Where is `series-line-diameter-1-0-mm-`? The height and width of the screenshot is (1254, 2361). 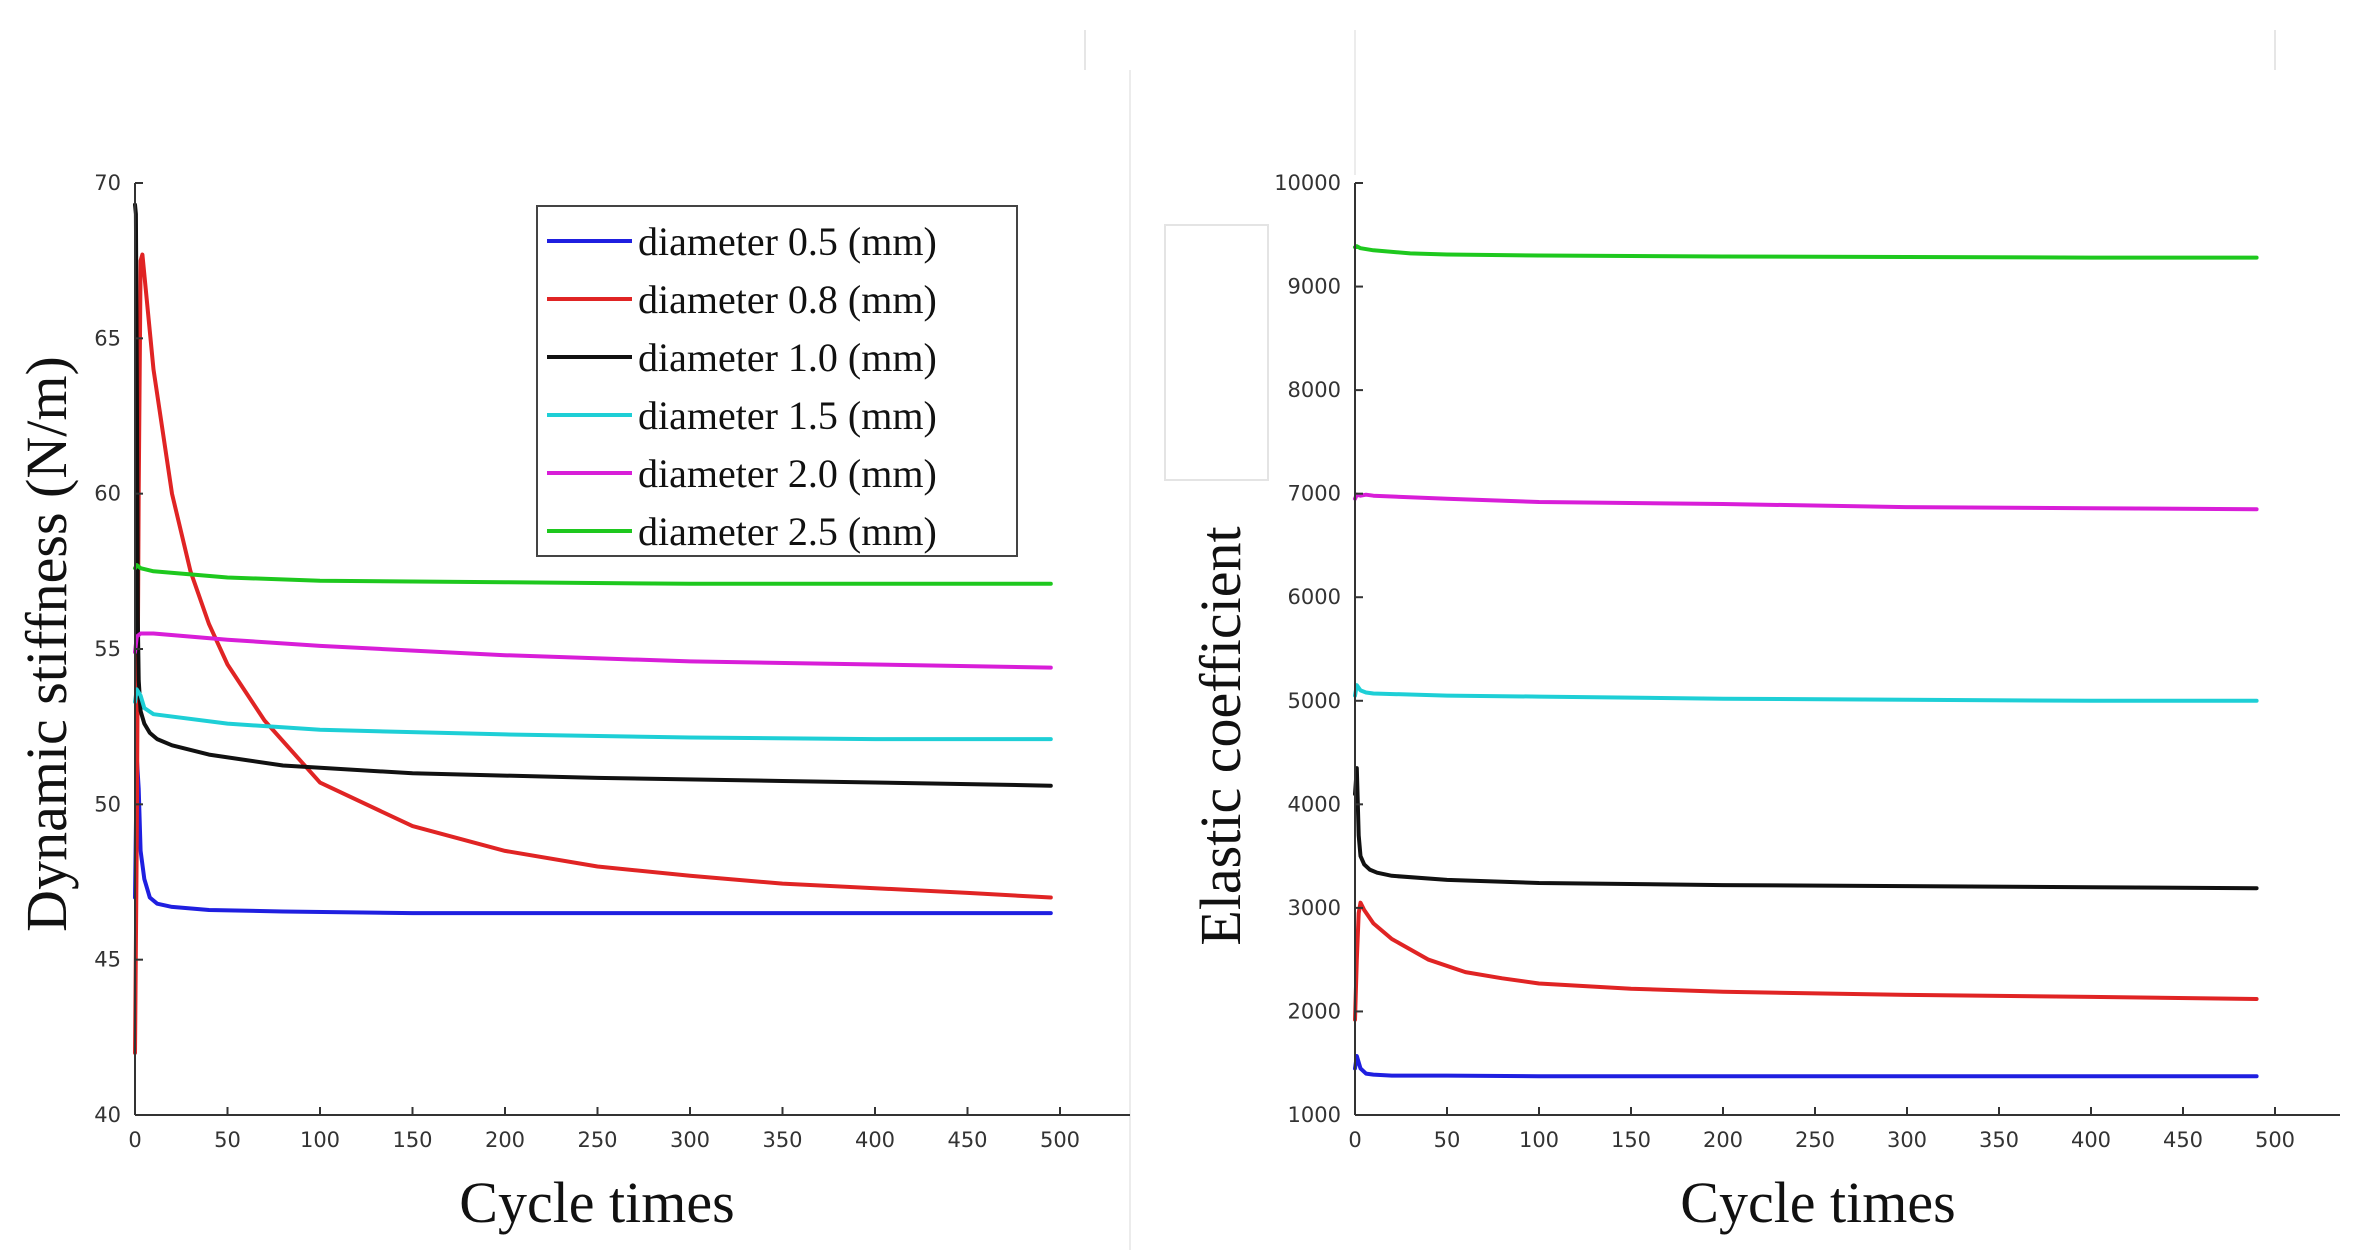 series-line-diameter-1-0-mm- is located at coordinates (1806, 828).